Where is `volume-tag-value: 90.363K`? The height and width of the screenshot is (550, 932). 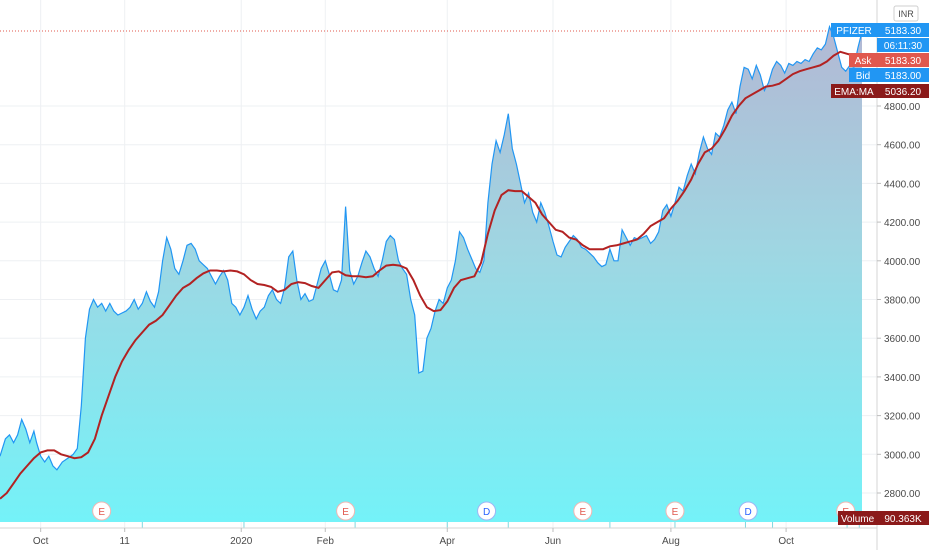 volume-tag-value: 90.363K is located at coordinates (903, 519).